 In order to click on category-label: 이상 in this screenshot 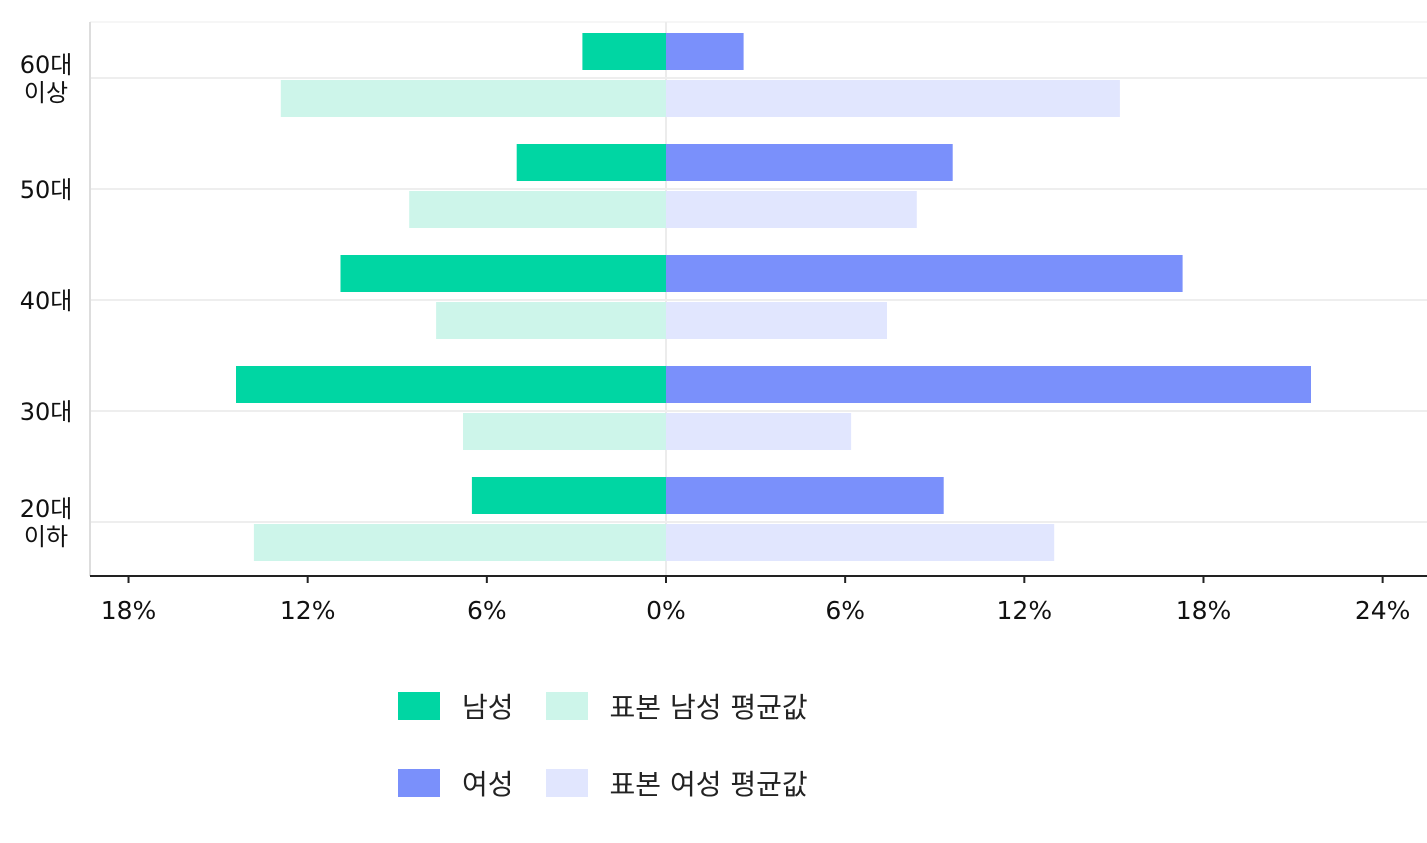, I will do `click(46, 93)`.